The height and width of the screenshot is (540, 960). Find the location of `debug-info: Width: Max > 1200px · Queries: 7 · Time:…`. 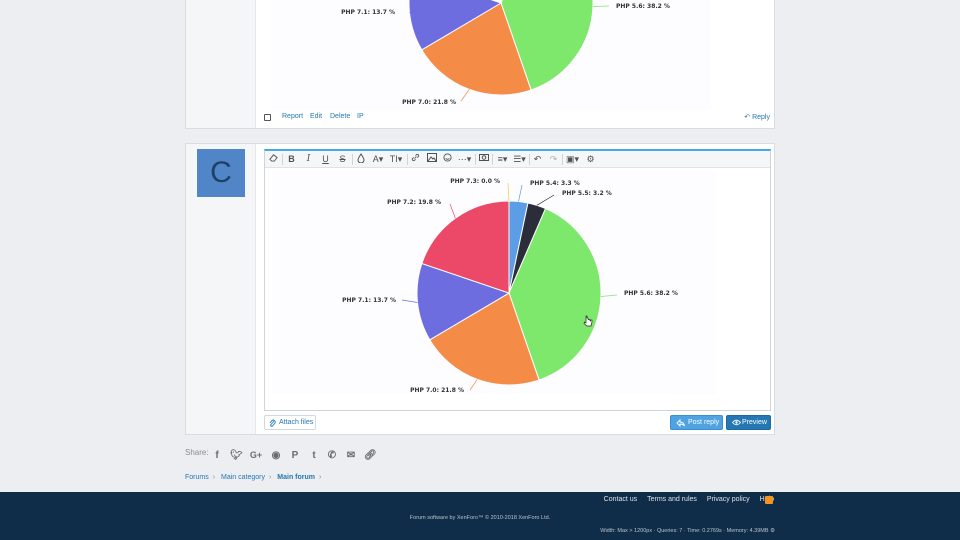

debug-info: Width: Max > 1200px · Queries: 7 · Time:… is located at coordinates (687, 531).